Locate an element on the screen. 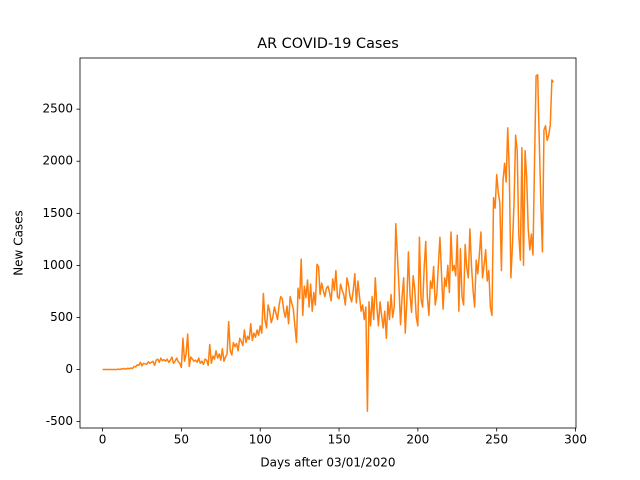  y-tick-label: 1000 is located at coordinates (57, 265).